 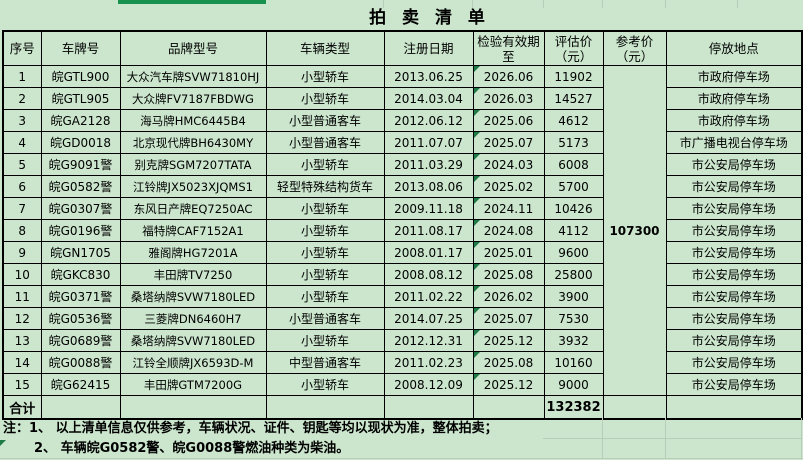 I want to click on reg-date-cell: 2011.07.07, so click(x=428, y=142).